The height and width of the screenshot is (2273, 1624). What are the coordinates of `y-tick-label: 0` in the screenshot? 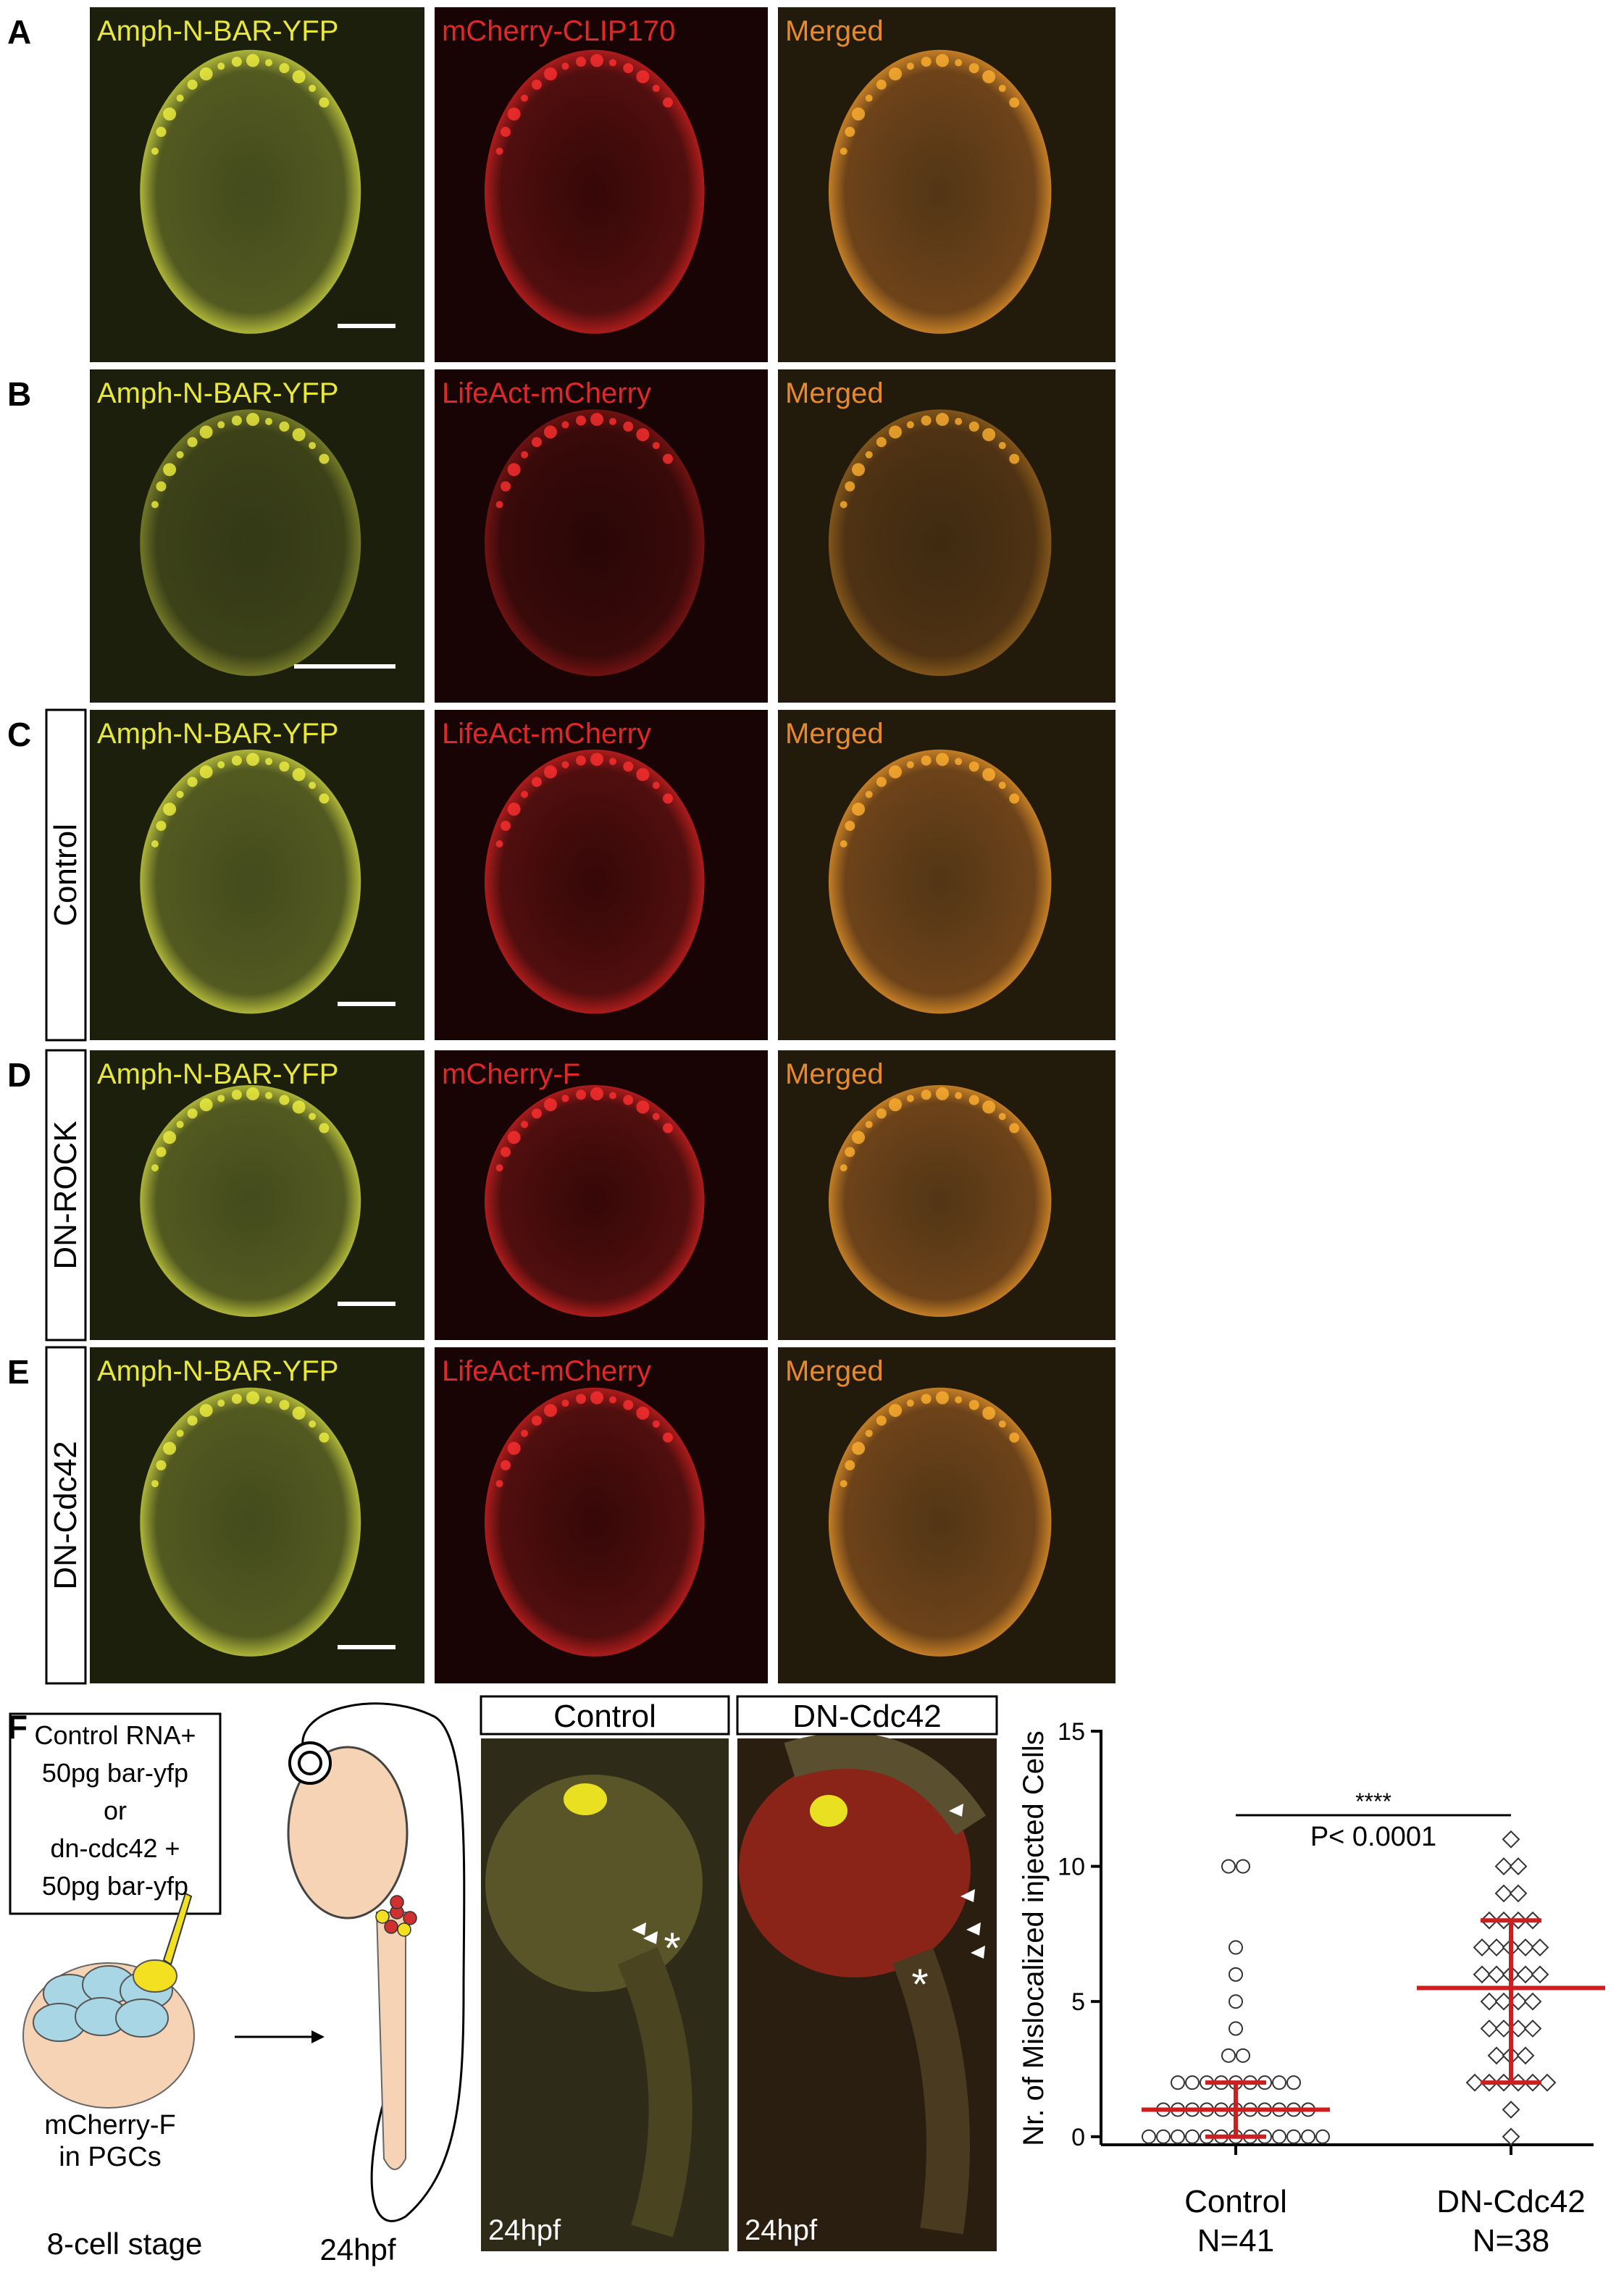 It's located at (1078, 2137).